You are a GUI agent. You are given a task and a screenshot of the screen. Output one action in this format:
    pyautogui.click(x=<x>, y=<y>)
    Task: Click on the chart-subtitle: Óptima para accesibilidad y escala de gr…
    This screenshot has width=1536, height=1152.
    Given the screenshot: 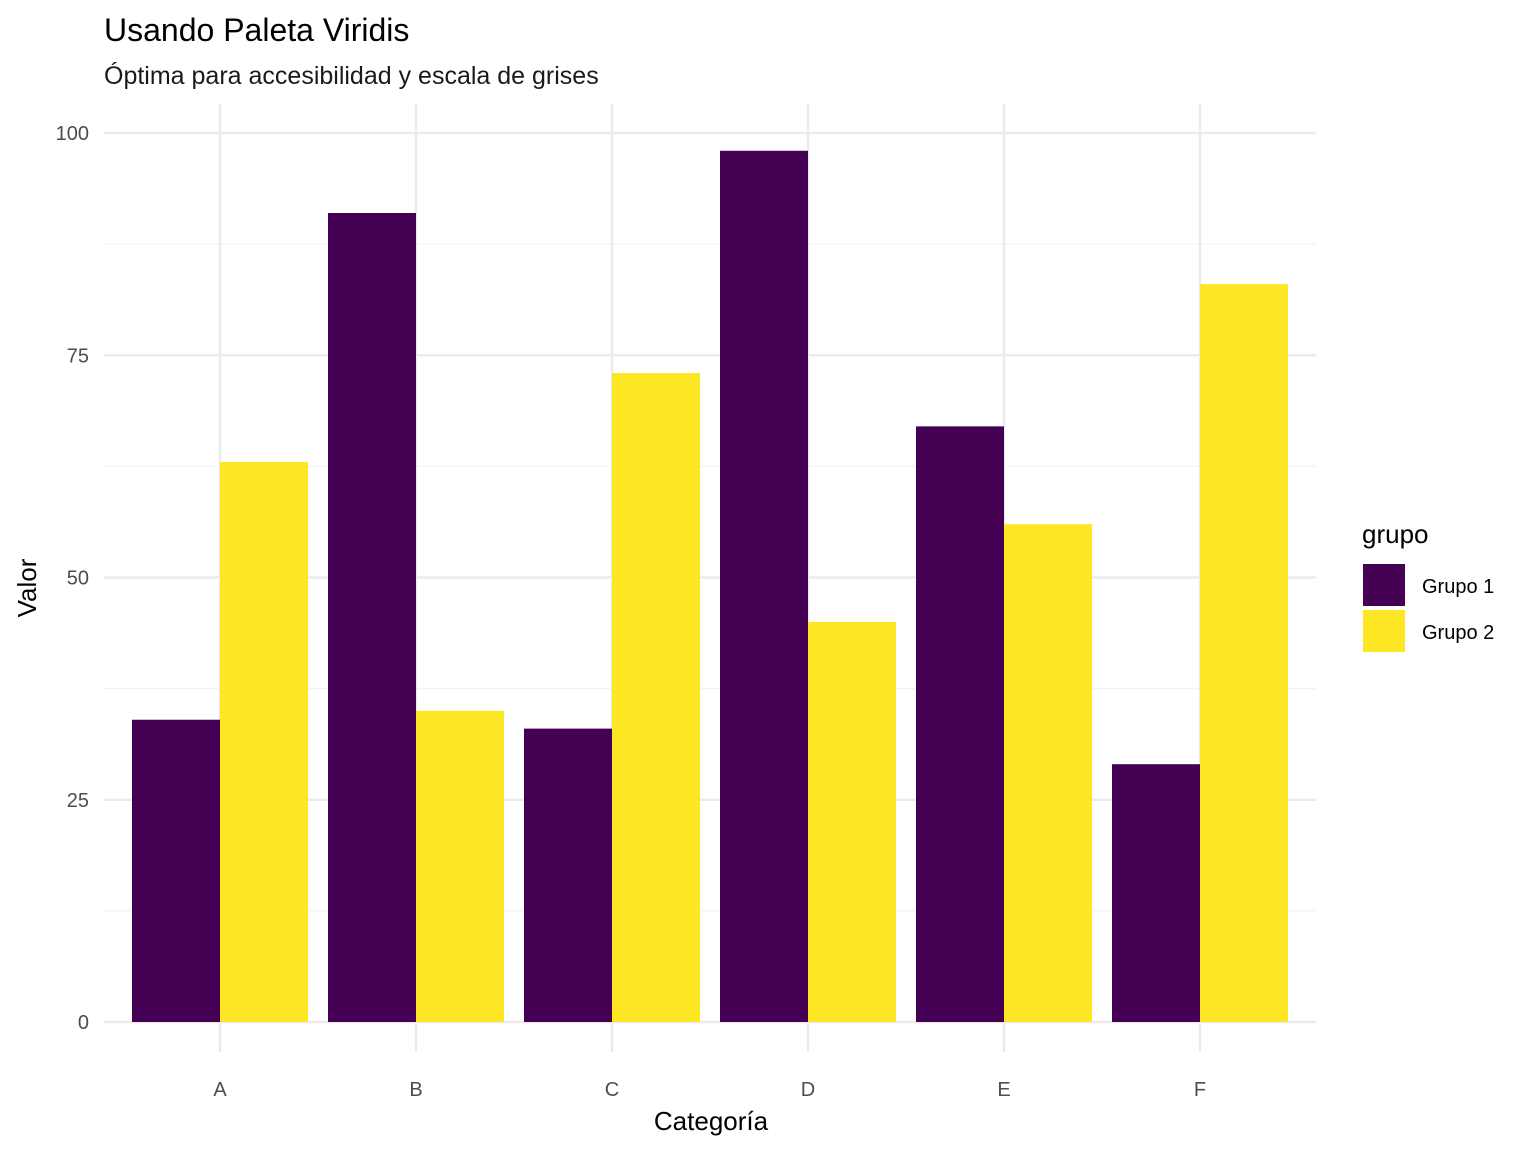 What is the action you would take?
    pyautogui.click(x=351, y=75)
    